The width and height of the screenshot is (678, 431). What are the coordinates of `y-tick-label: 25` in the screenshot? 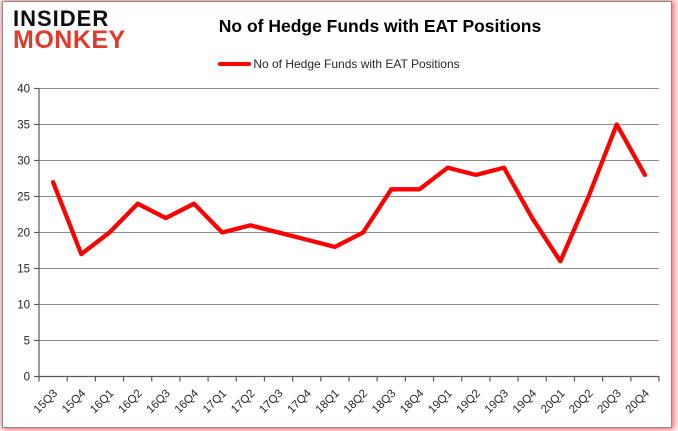 It's located at (23, 198).